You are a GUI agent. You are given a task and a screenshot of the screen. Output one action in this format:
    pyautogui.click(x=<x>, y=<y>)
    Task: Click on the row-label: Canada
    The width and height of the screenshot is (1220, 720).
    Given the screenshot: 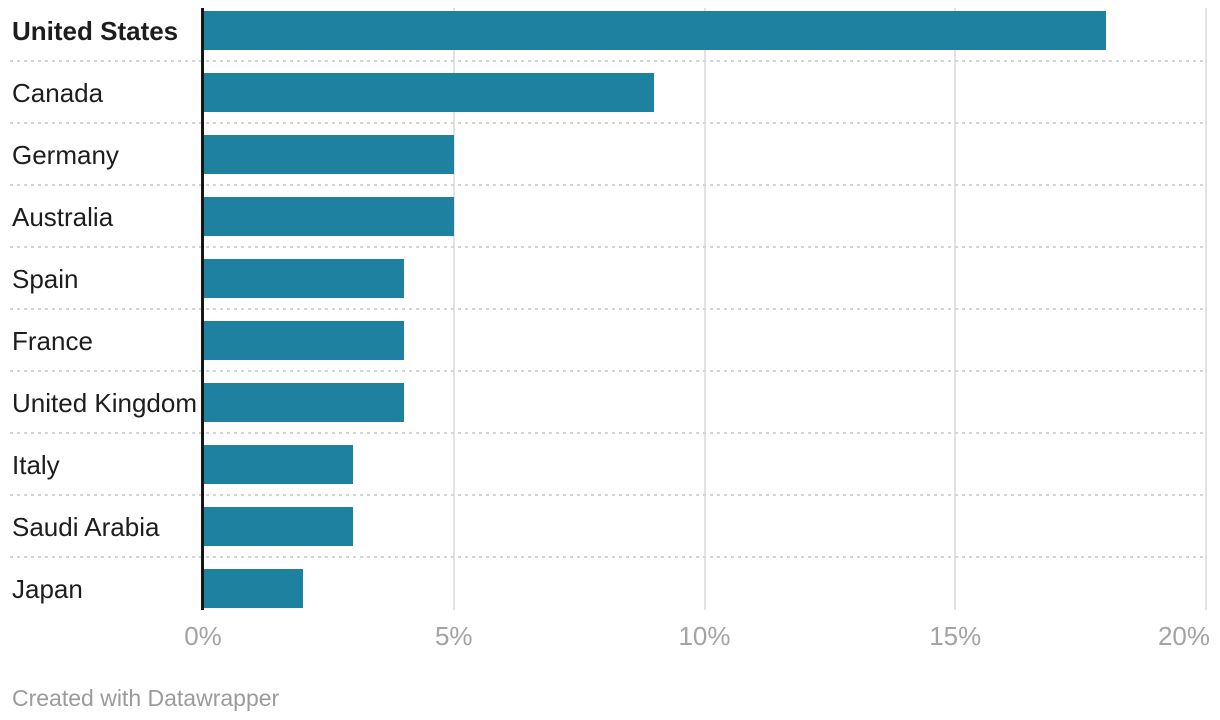 What is the action you would take?
    pyautogui.click(x=58, y=93)
    